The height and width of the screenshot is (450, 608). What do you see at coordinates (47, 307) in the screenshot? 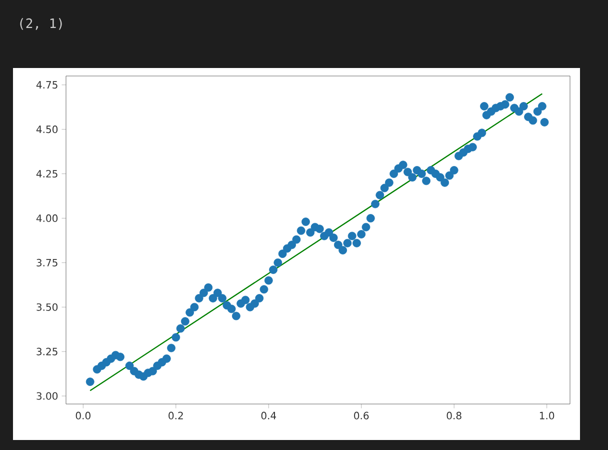
I see `y-tick-label: 3.50` at bounding box center [47, 307].